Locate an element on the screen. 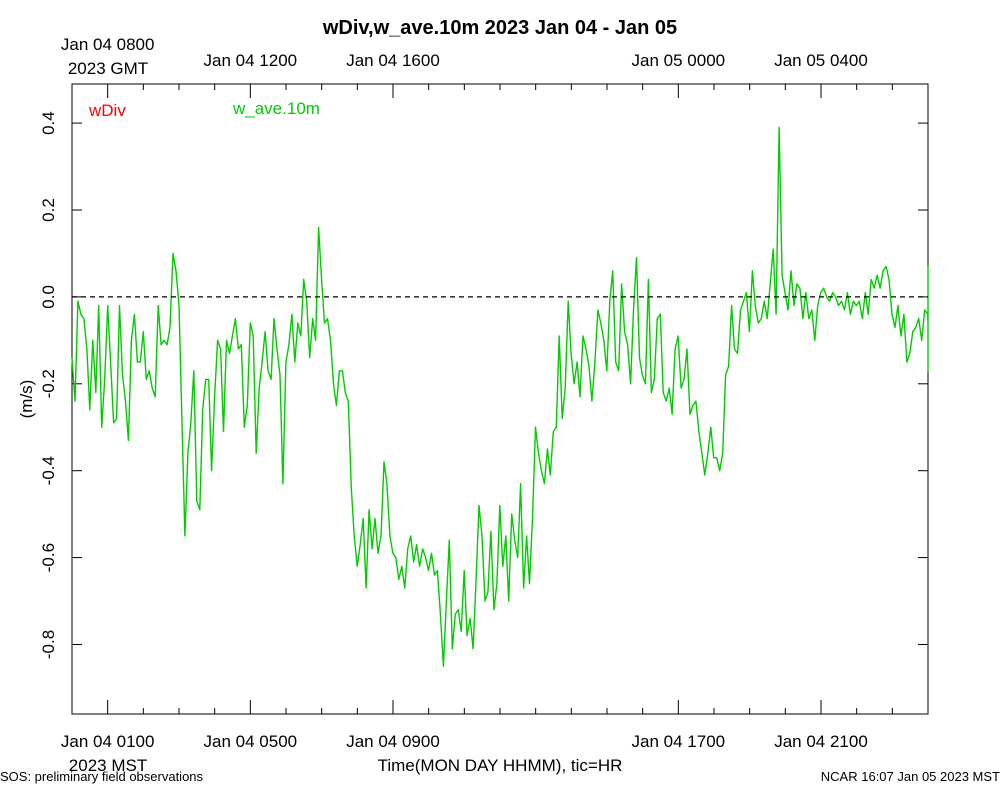 The width and height of the screenshot is (1000, 800). y-tick-label: 0.2 is located at coordinates (48, 210).